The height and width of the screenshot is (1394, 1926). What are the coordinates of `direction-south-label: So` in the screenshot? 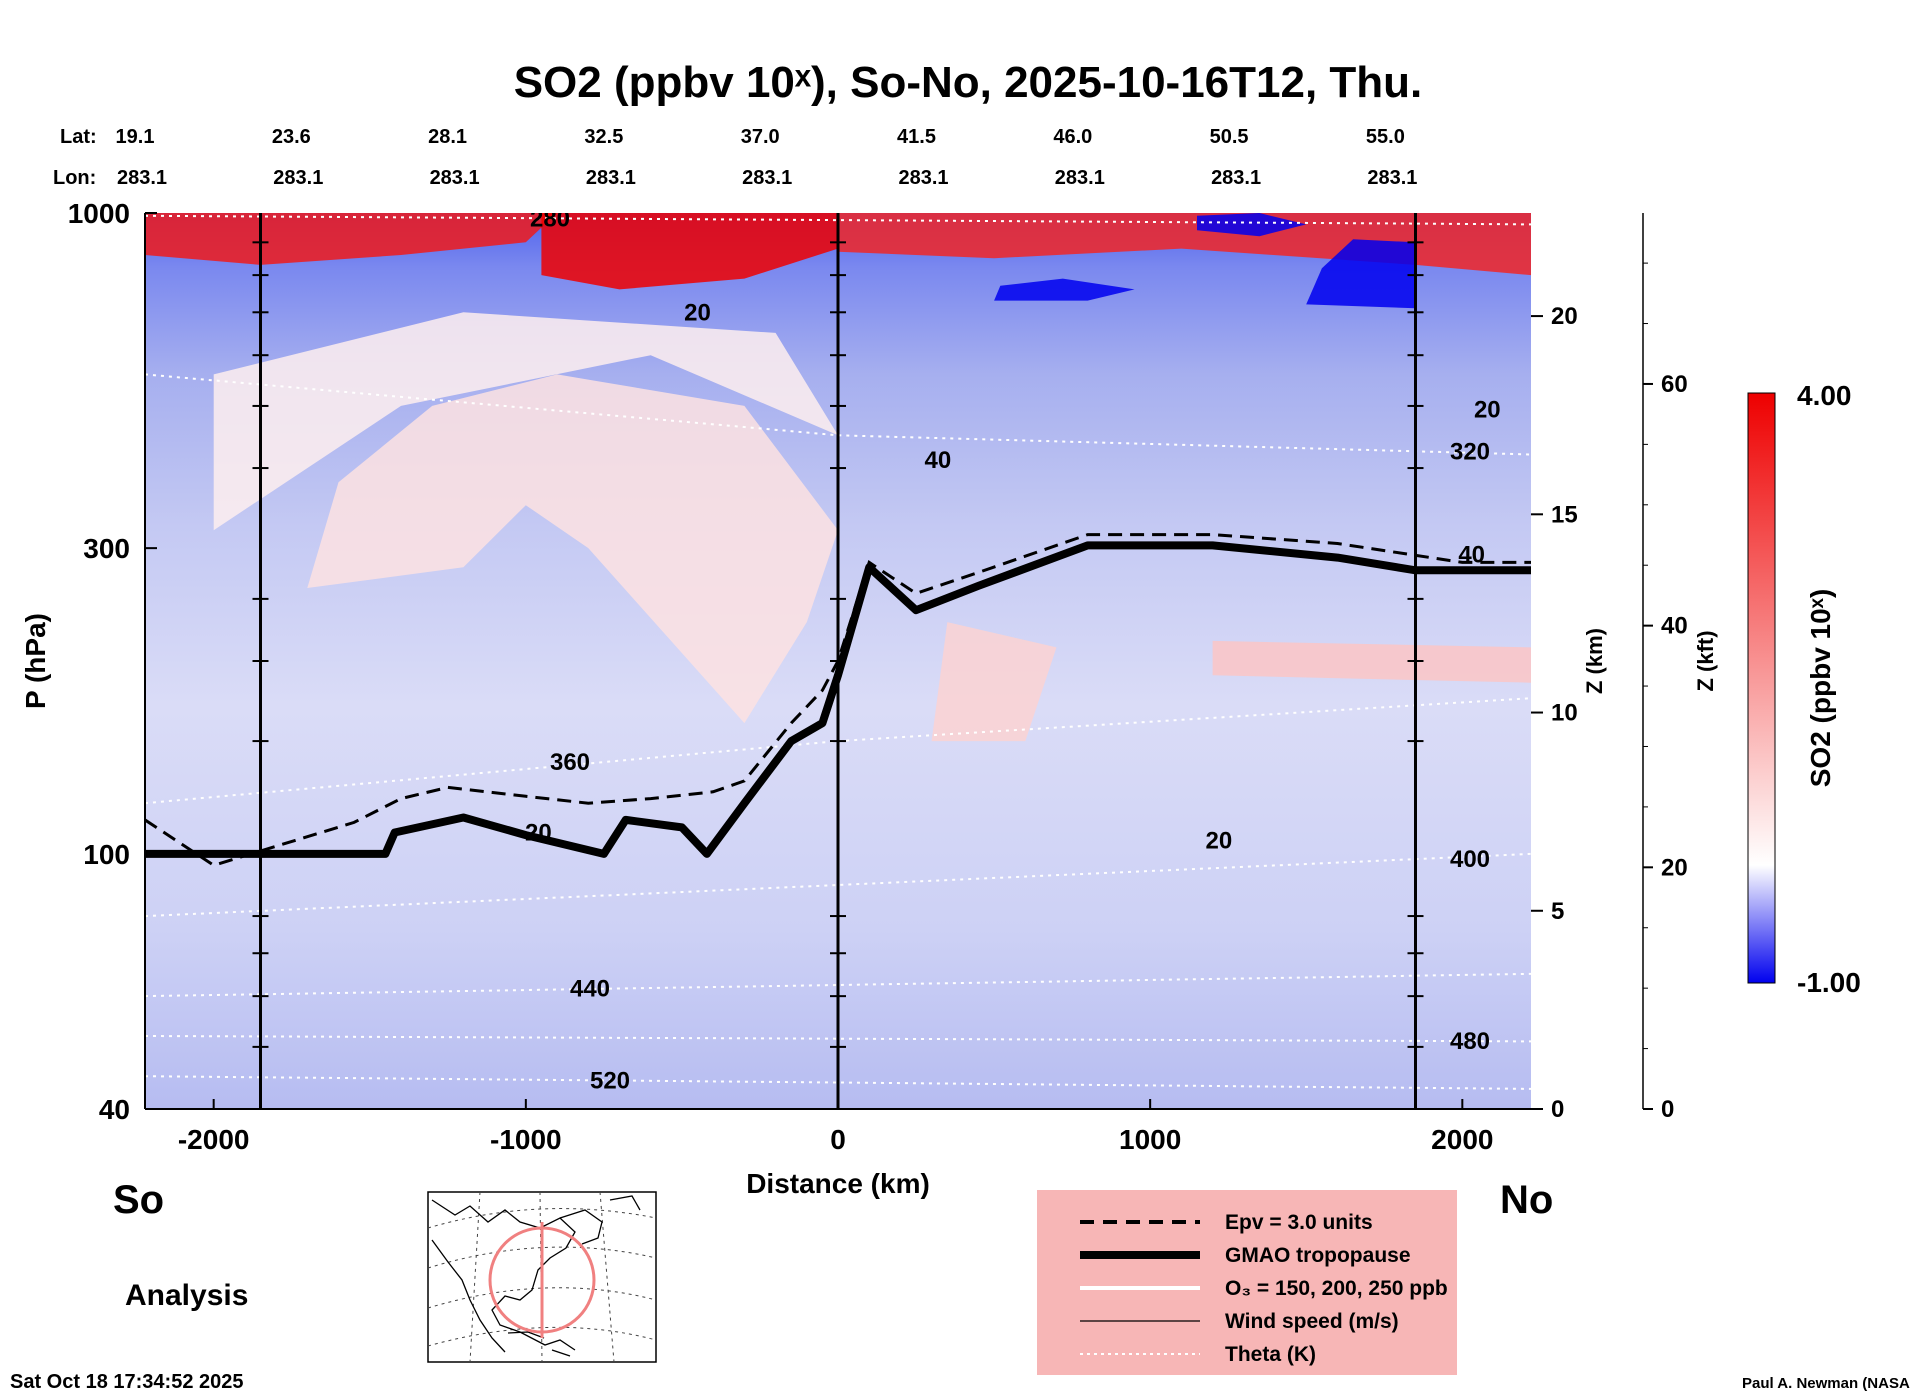 It's located at (138, 1200).